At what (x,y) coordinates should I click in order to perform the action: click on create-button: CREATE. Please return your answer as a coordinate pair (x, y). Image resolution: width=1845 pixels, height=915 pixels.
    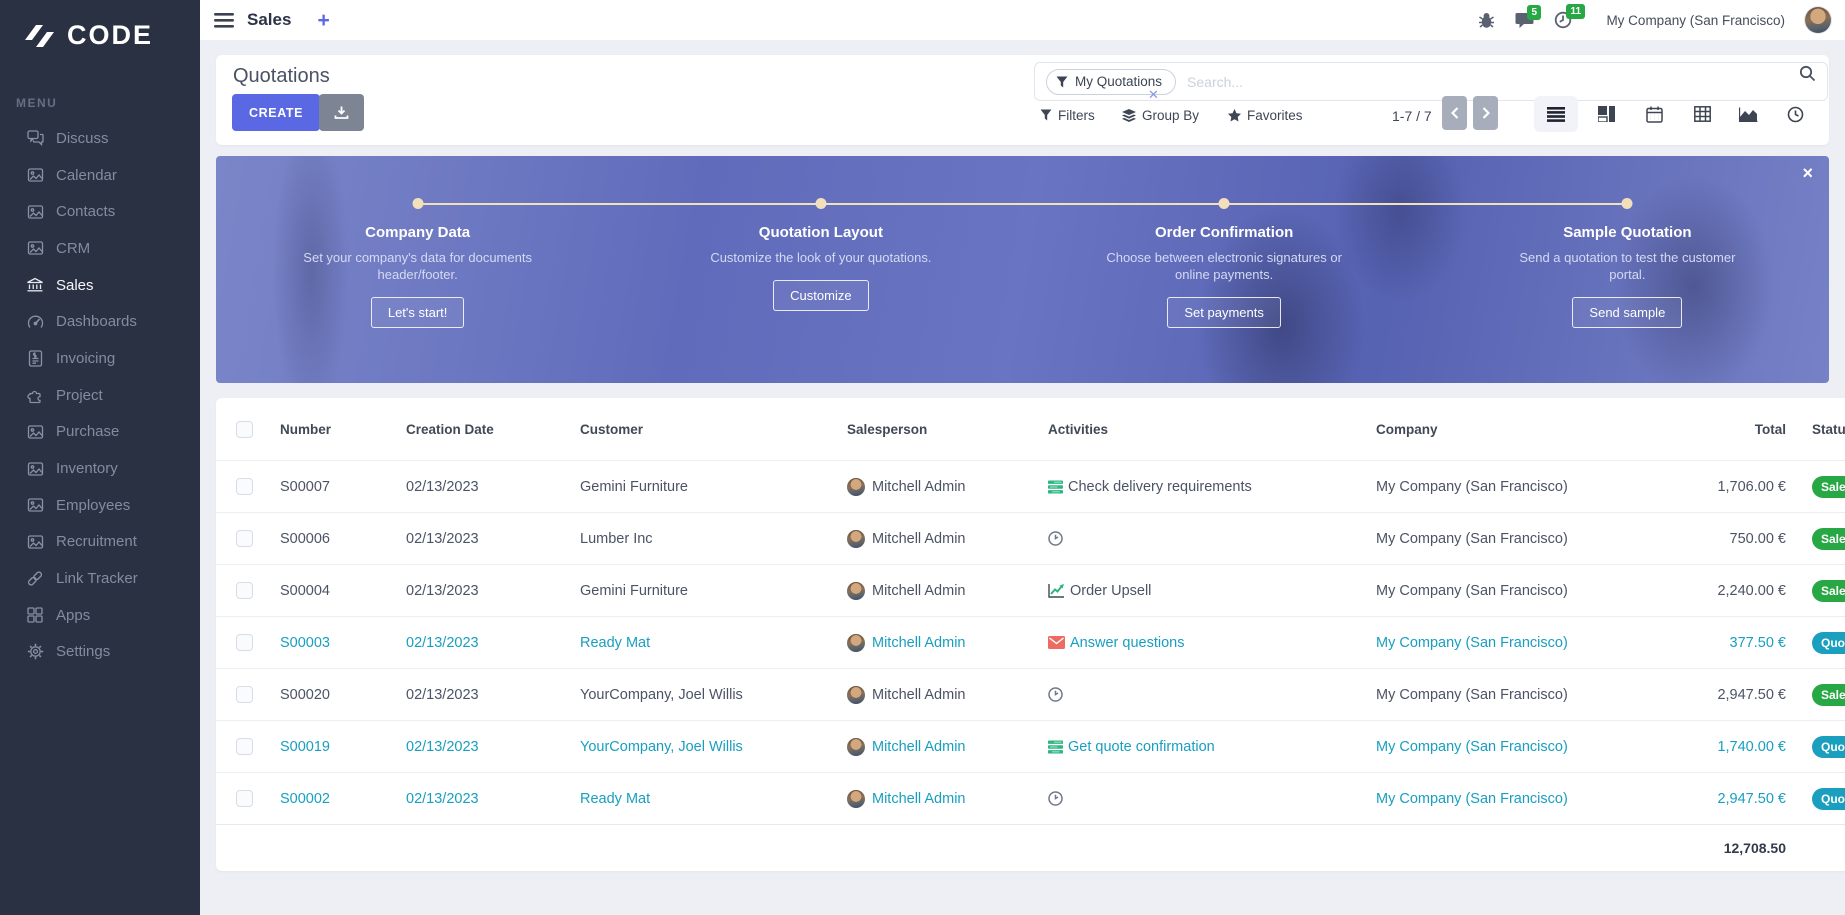
    Looking at the image, I should click on (276, 112).